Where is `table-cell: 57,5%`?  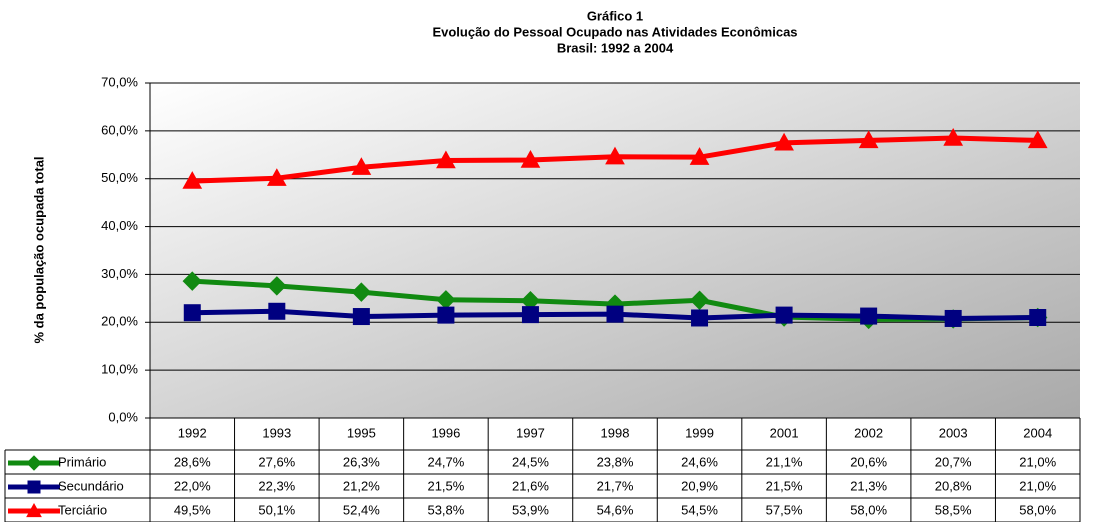 table-cell: 57,5% is located at coordinates (784, 509).